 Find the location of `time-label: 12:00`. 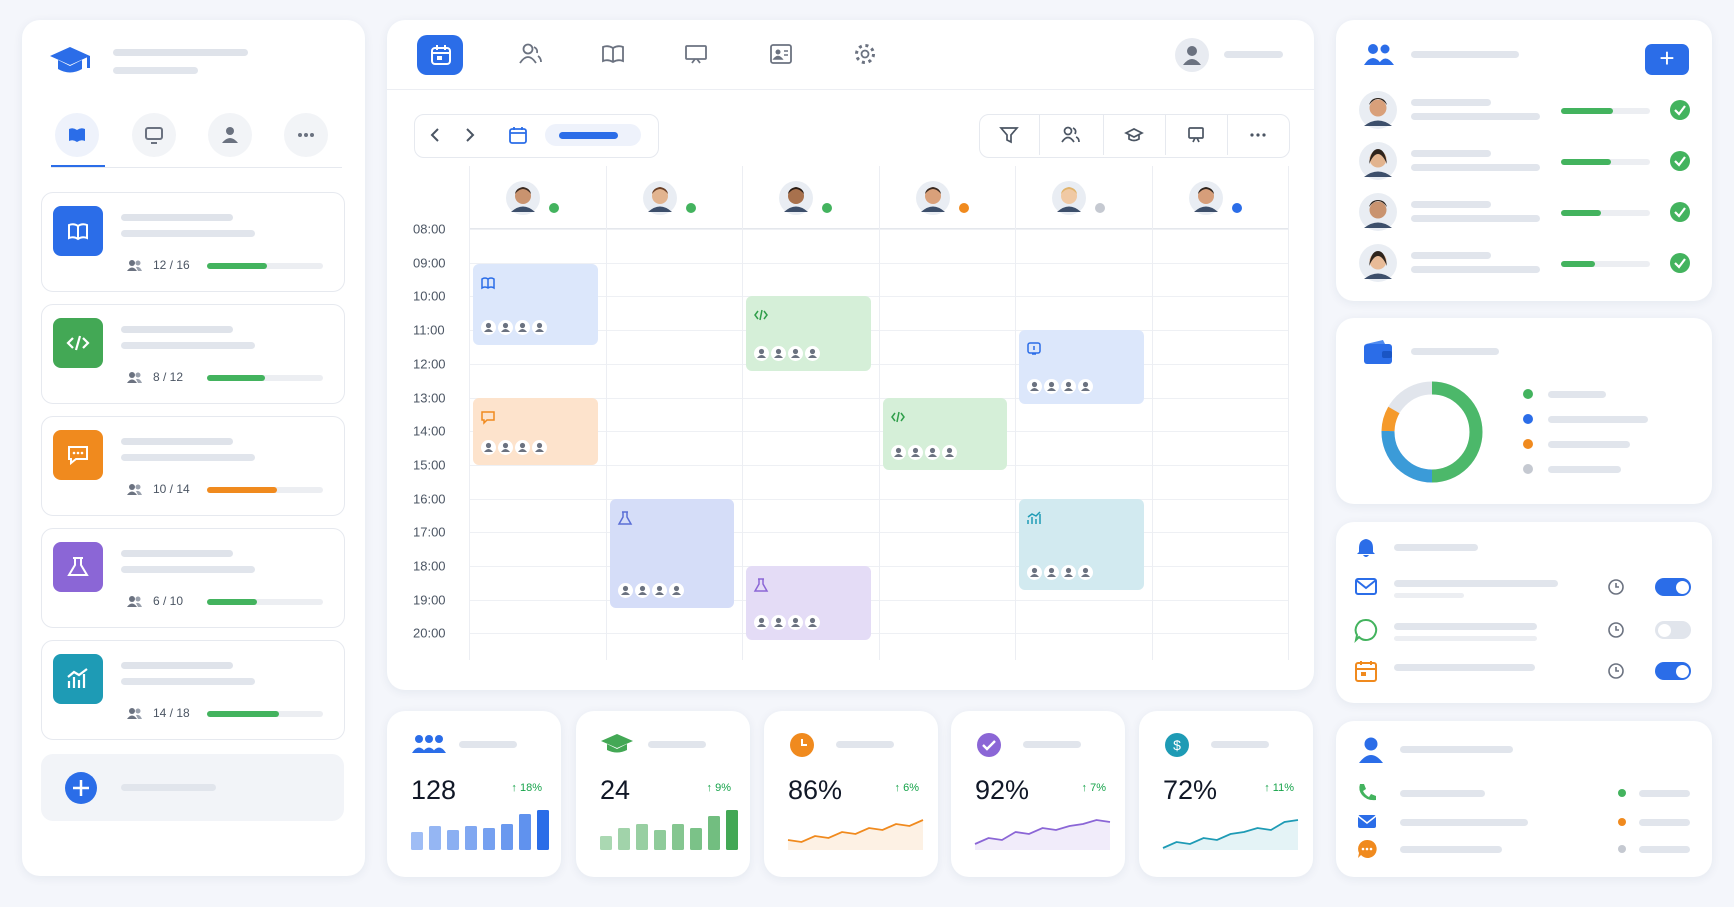

time-label: 12:00 is located at coordinates (429, 364).